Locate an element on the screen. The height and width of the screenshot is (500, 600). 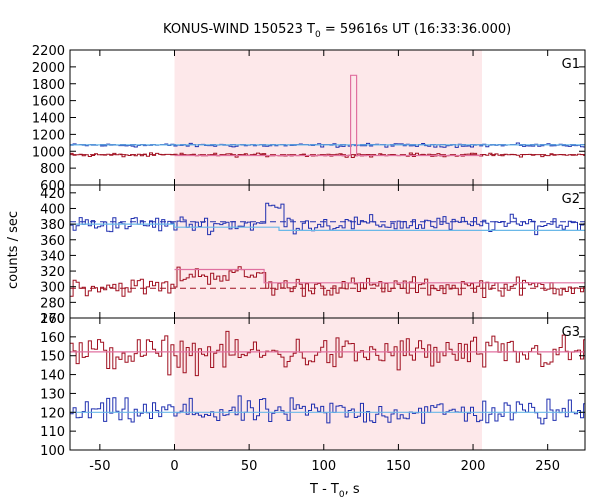
x-tick-label: 200 is located at coordinates (473, 466).